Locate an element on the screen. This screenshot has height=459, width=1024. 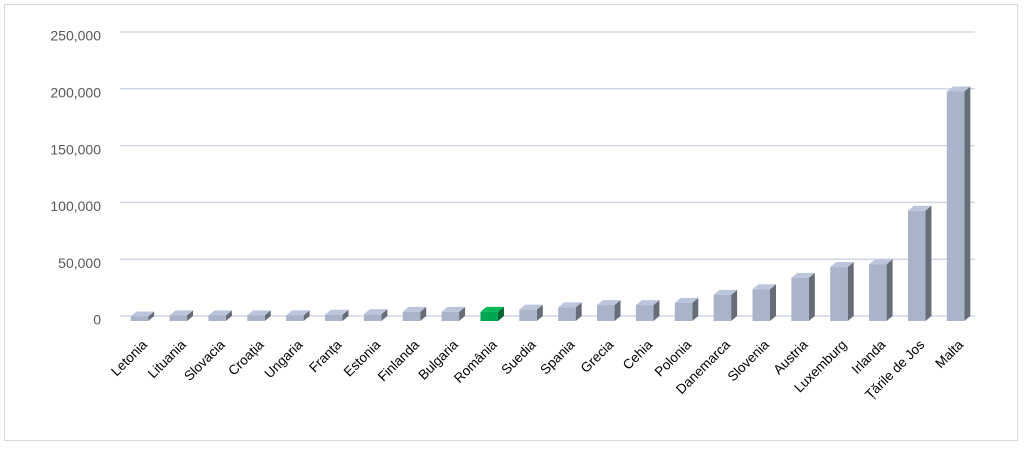
y-tick-label: 0 is located at coordinates (97, 320).